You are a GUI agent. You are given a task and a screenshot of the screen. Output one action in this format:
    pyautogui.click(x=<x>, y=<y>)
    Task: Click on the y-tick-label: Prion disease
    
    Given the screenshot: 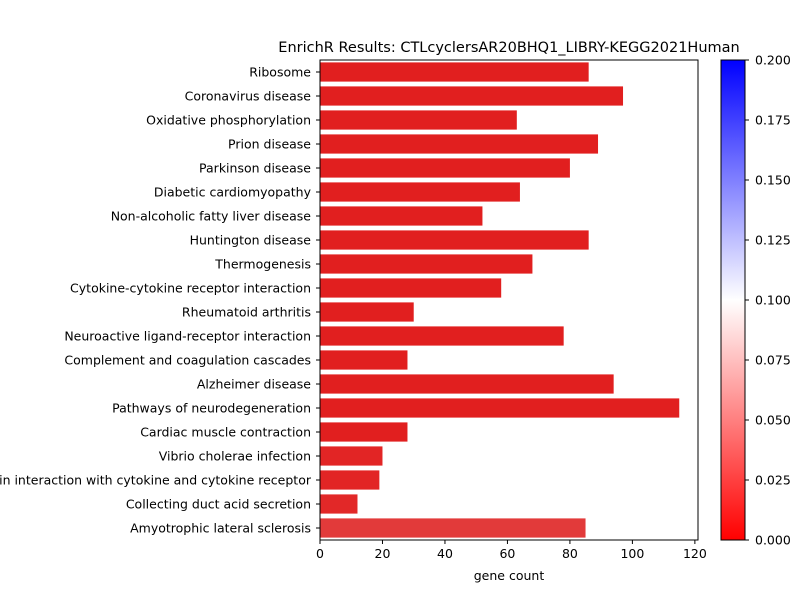 What is the action you would take?
    pyautogui.click(x=269, y=144)
    